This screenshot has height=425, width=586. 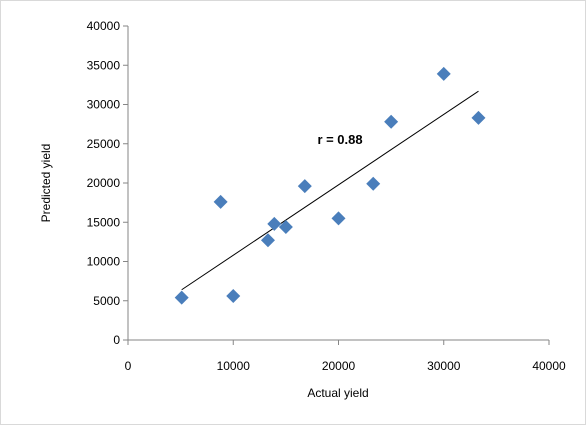 What do you see at coordinates (549, 366) in the screenshot?
I see `x-tick-label: 40000` at bounding box center [549, 366].